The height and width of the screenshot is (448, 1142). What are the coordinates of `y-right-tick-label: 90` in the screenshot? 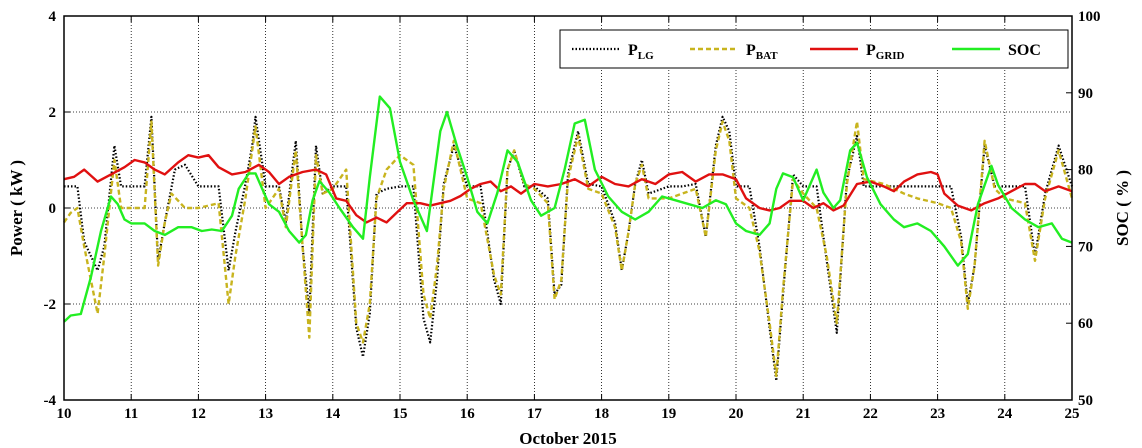 It's located at (1085, 94).